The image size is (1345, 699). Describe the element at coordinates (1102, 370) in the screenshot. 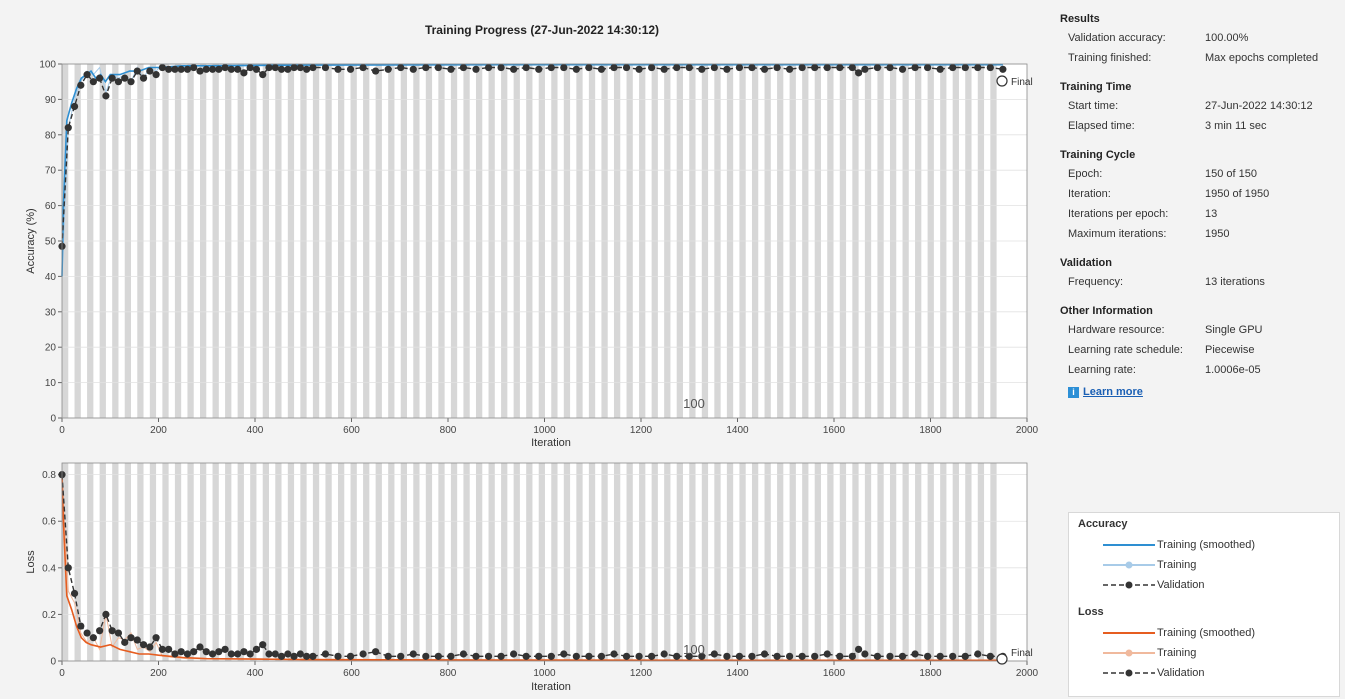

I see `info-key: Learning rate:` at that location.